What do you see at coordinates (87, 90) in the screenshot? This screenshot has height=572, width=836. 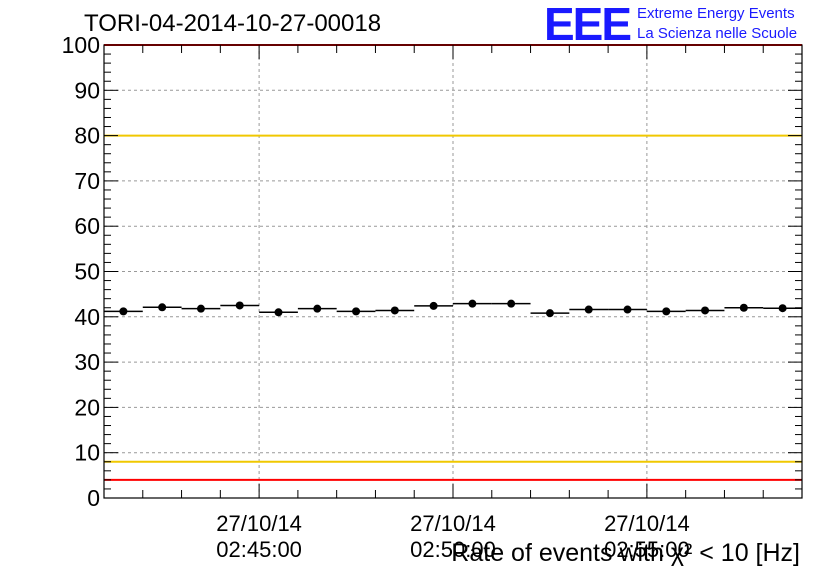 I see `y-tick-label: 90` at bounding box center [87, 90].